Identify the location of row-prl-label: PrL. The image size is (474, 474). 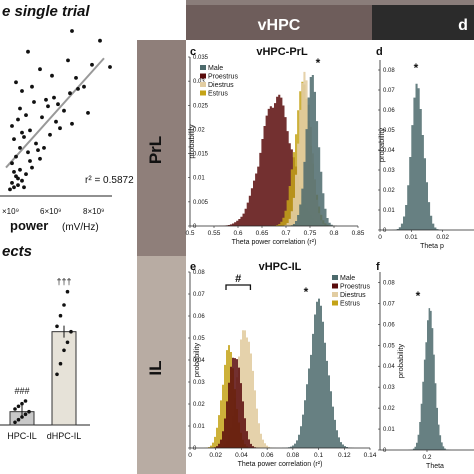
(155, 150).